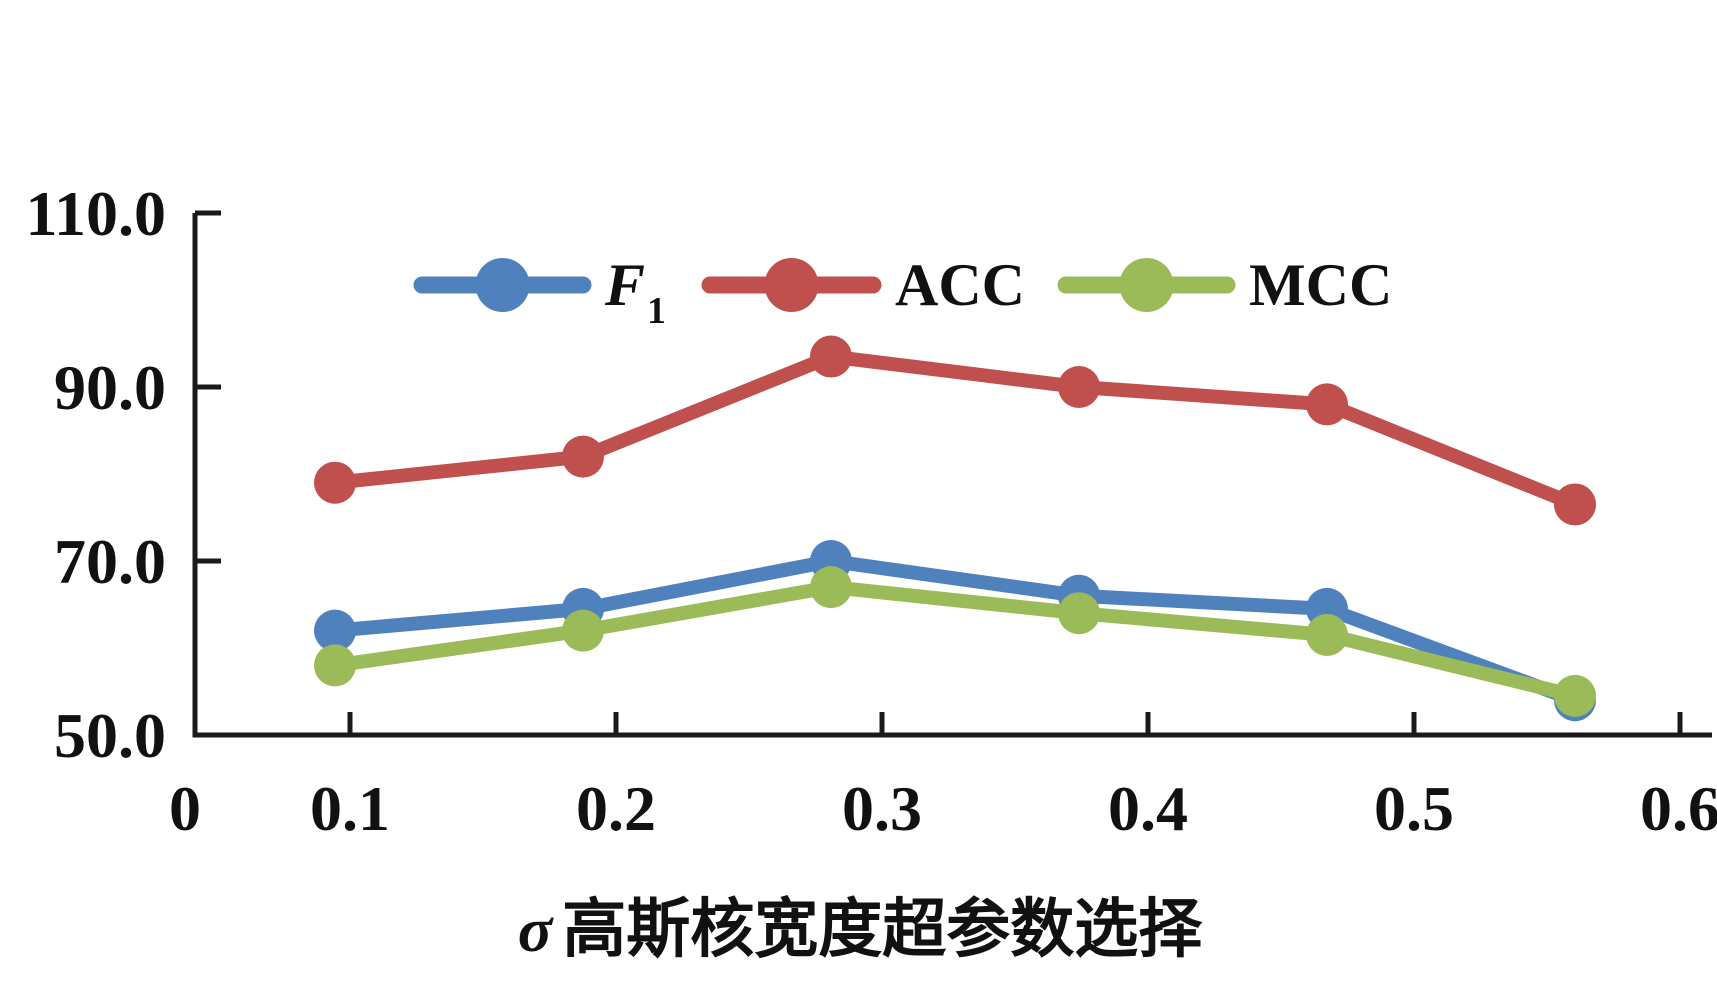  I want to click on y-tick-label: 50.0, so click(110, 735).